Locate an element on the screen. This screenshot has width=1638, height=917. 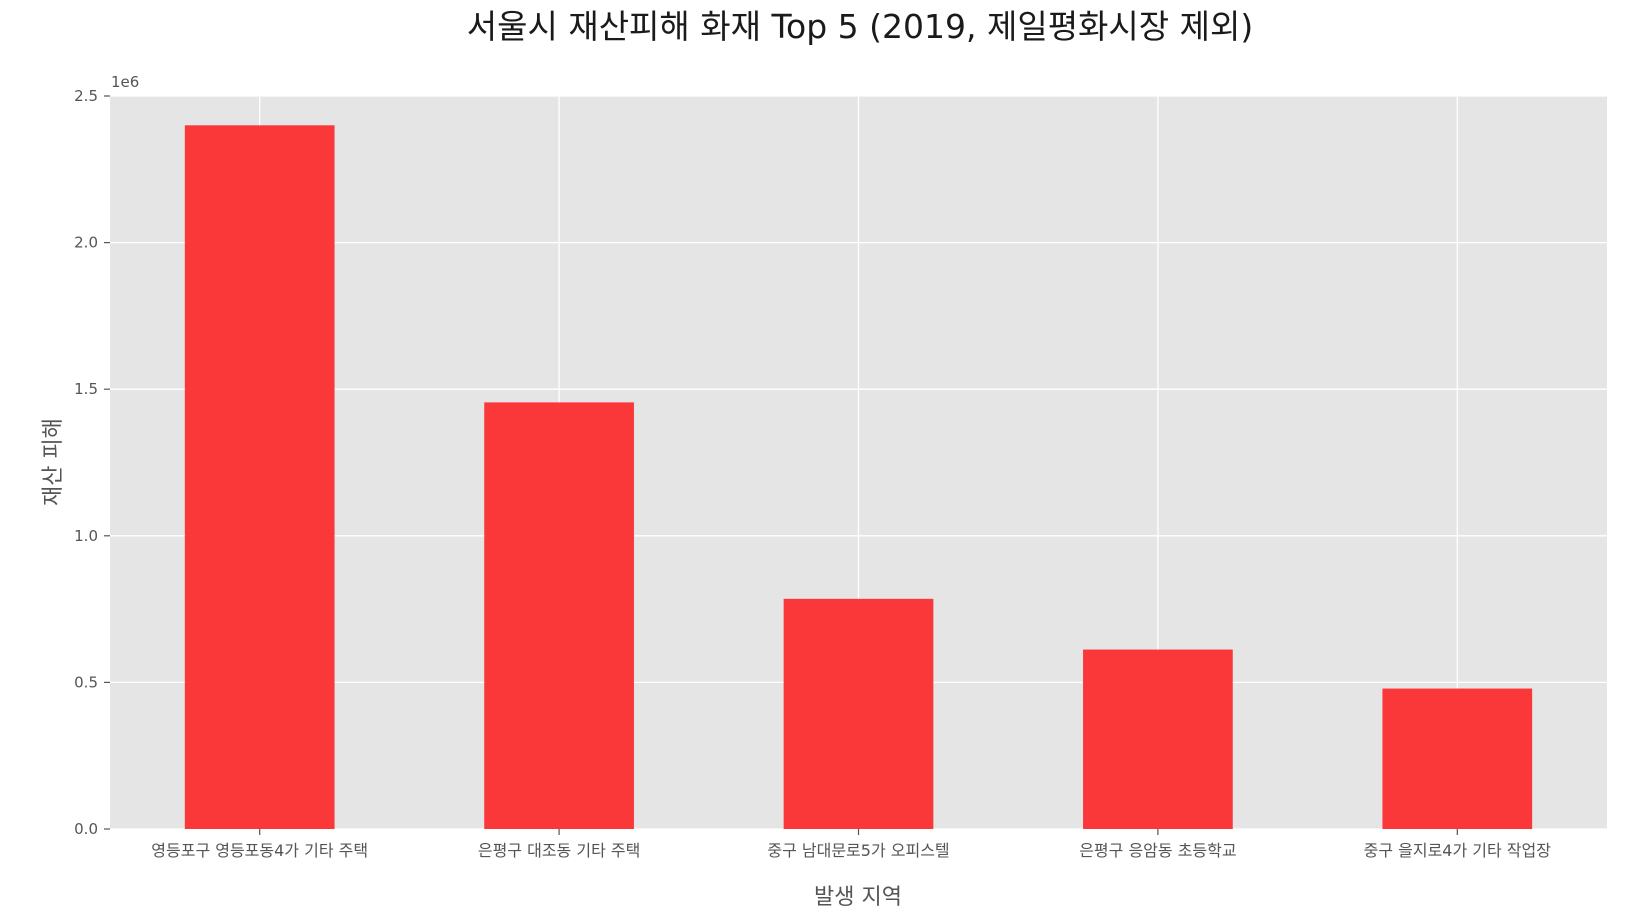
x-tick-label: 영등포구 영등포동4가 기타 주택 is located at coordinates (259, 850).